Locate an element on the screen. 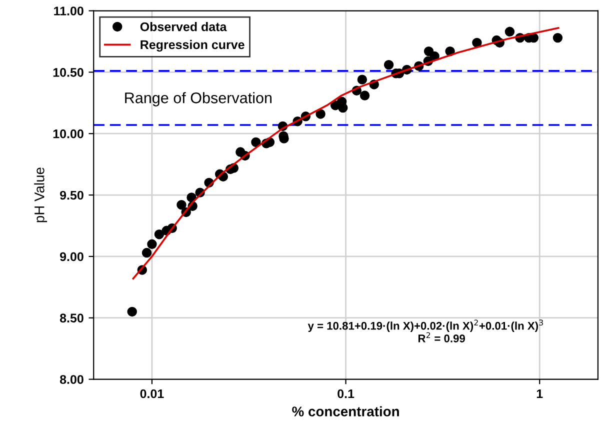 The image size is (604, 431). x-tick-label: 0.01 is located at coordinates (152, 393).